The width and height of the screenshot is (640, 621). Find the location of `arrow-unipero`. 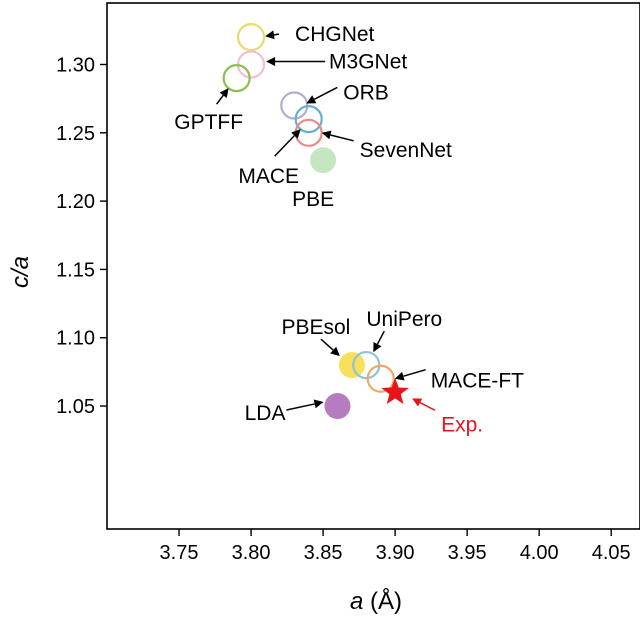

arrow-unipero is located at coordinates (380, 337).